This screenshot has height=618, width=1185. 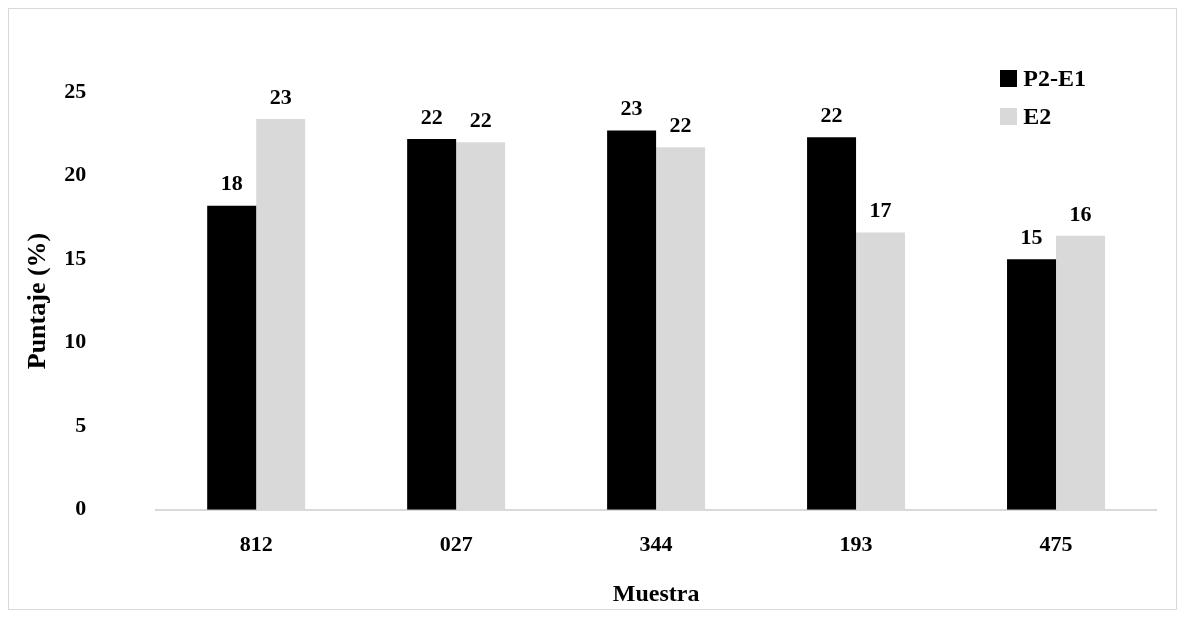 I want to click on y-tick-label: 25, so click(x=75, y=90).